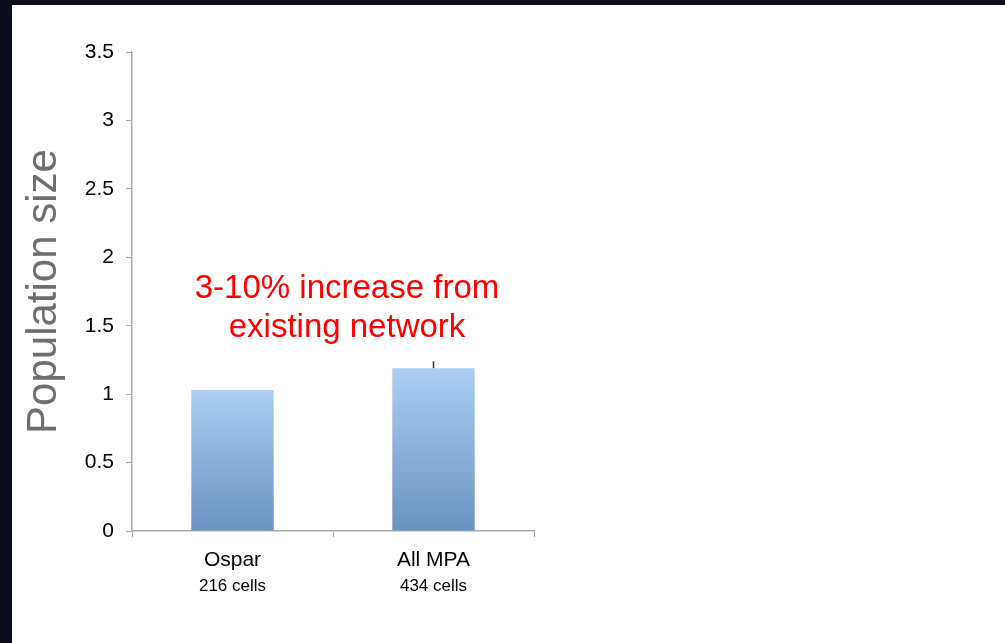 The width and height of the screenshot is (1005, 643). I want to click on y-tick-label: 0.5, so click(99, 461).